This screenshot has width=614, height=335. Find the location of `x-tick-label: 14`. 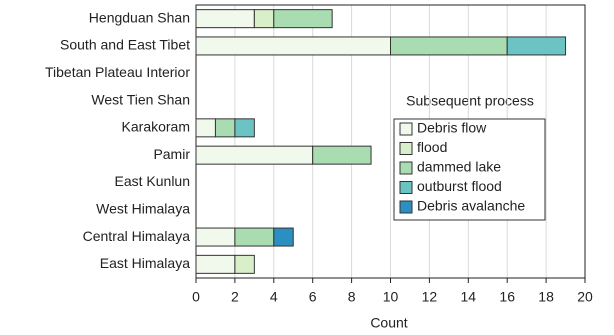

x-tick-label: 14 is located at coordinates (469, 297).